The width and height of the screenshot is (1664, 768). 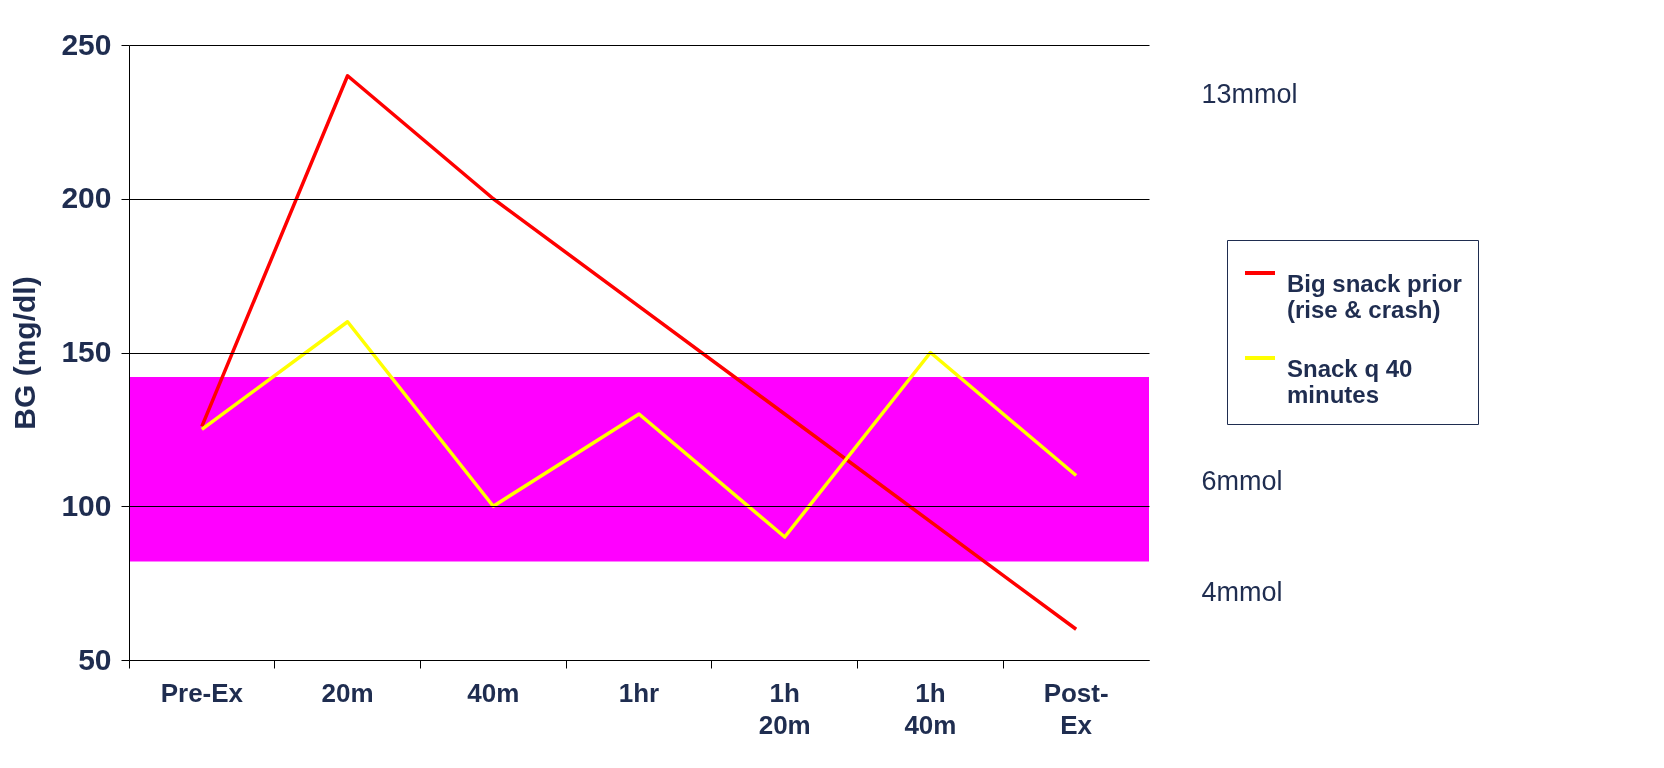 What do you see at coordinates (1242, 481) in the screenshot?
I see `y2-tick-label: 6mmol` at bounding box center [1242, 481].